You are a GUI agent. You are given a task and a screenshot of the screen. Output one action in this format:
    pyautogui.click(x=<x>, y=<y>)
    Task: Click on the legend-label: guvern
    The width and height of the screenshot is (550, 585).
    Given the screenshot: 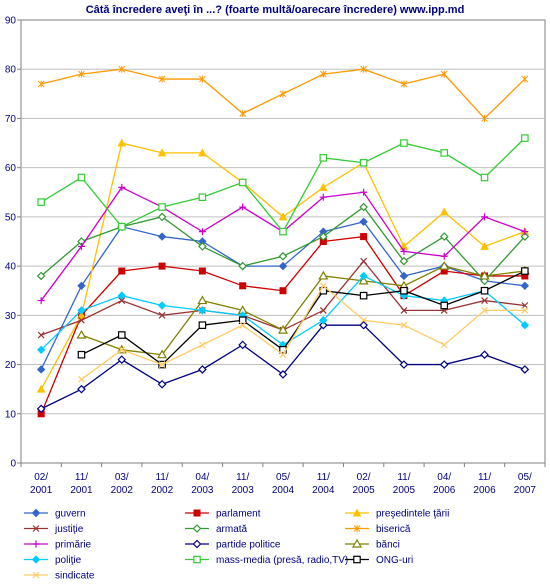 What is the action you would take?
    pyautogui.click(x=70, y=514)
    